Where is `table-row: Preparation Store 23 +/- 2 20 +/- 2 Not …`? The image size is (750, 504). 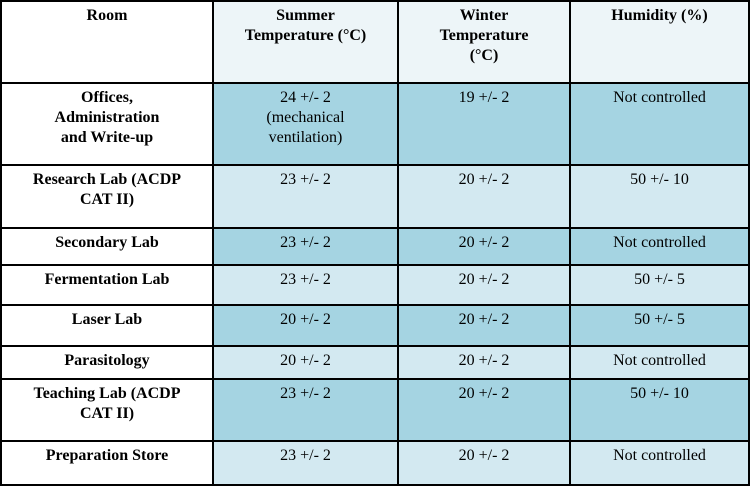
table-row: Preparation Store 23 +/- 2 20 +/- 2 Not … is located at coordinates (375, 463).